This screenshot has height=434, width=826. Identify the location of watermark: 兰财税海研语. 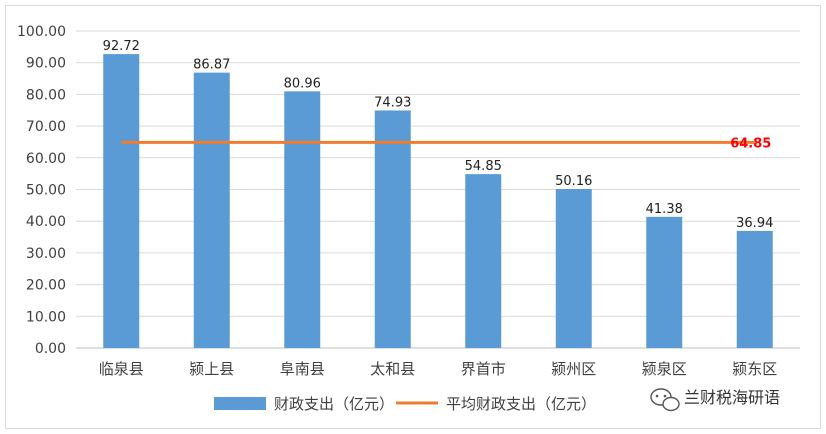
(715, 400).